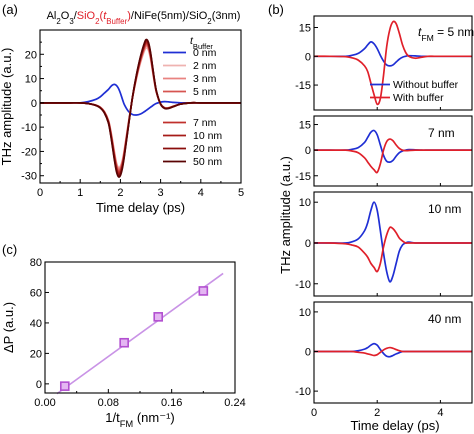 The height and width of the screenshot is (434, 474). I want to click on panel-a-label: (a), so click(10, 9).